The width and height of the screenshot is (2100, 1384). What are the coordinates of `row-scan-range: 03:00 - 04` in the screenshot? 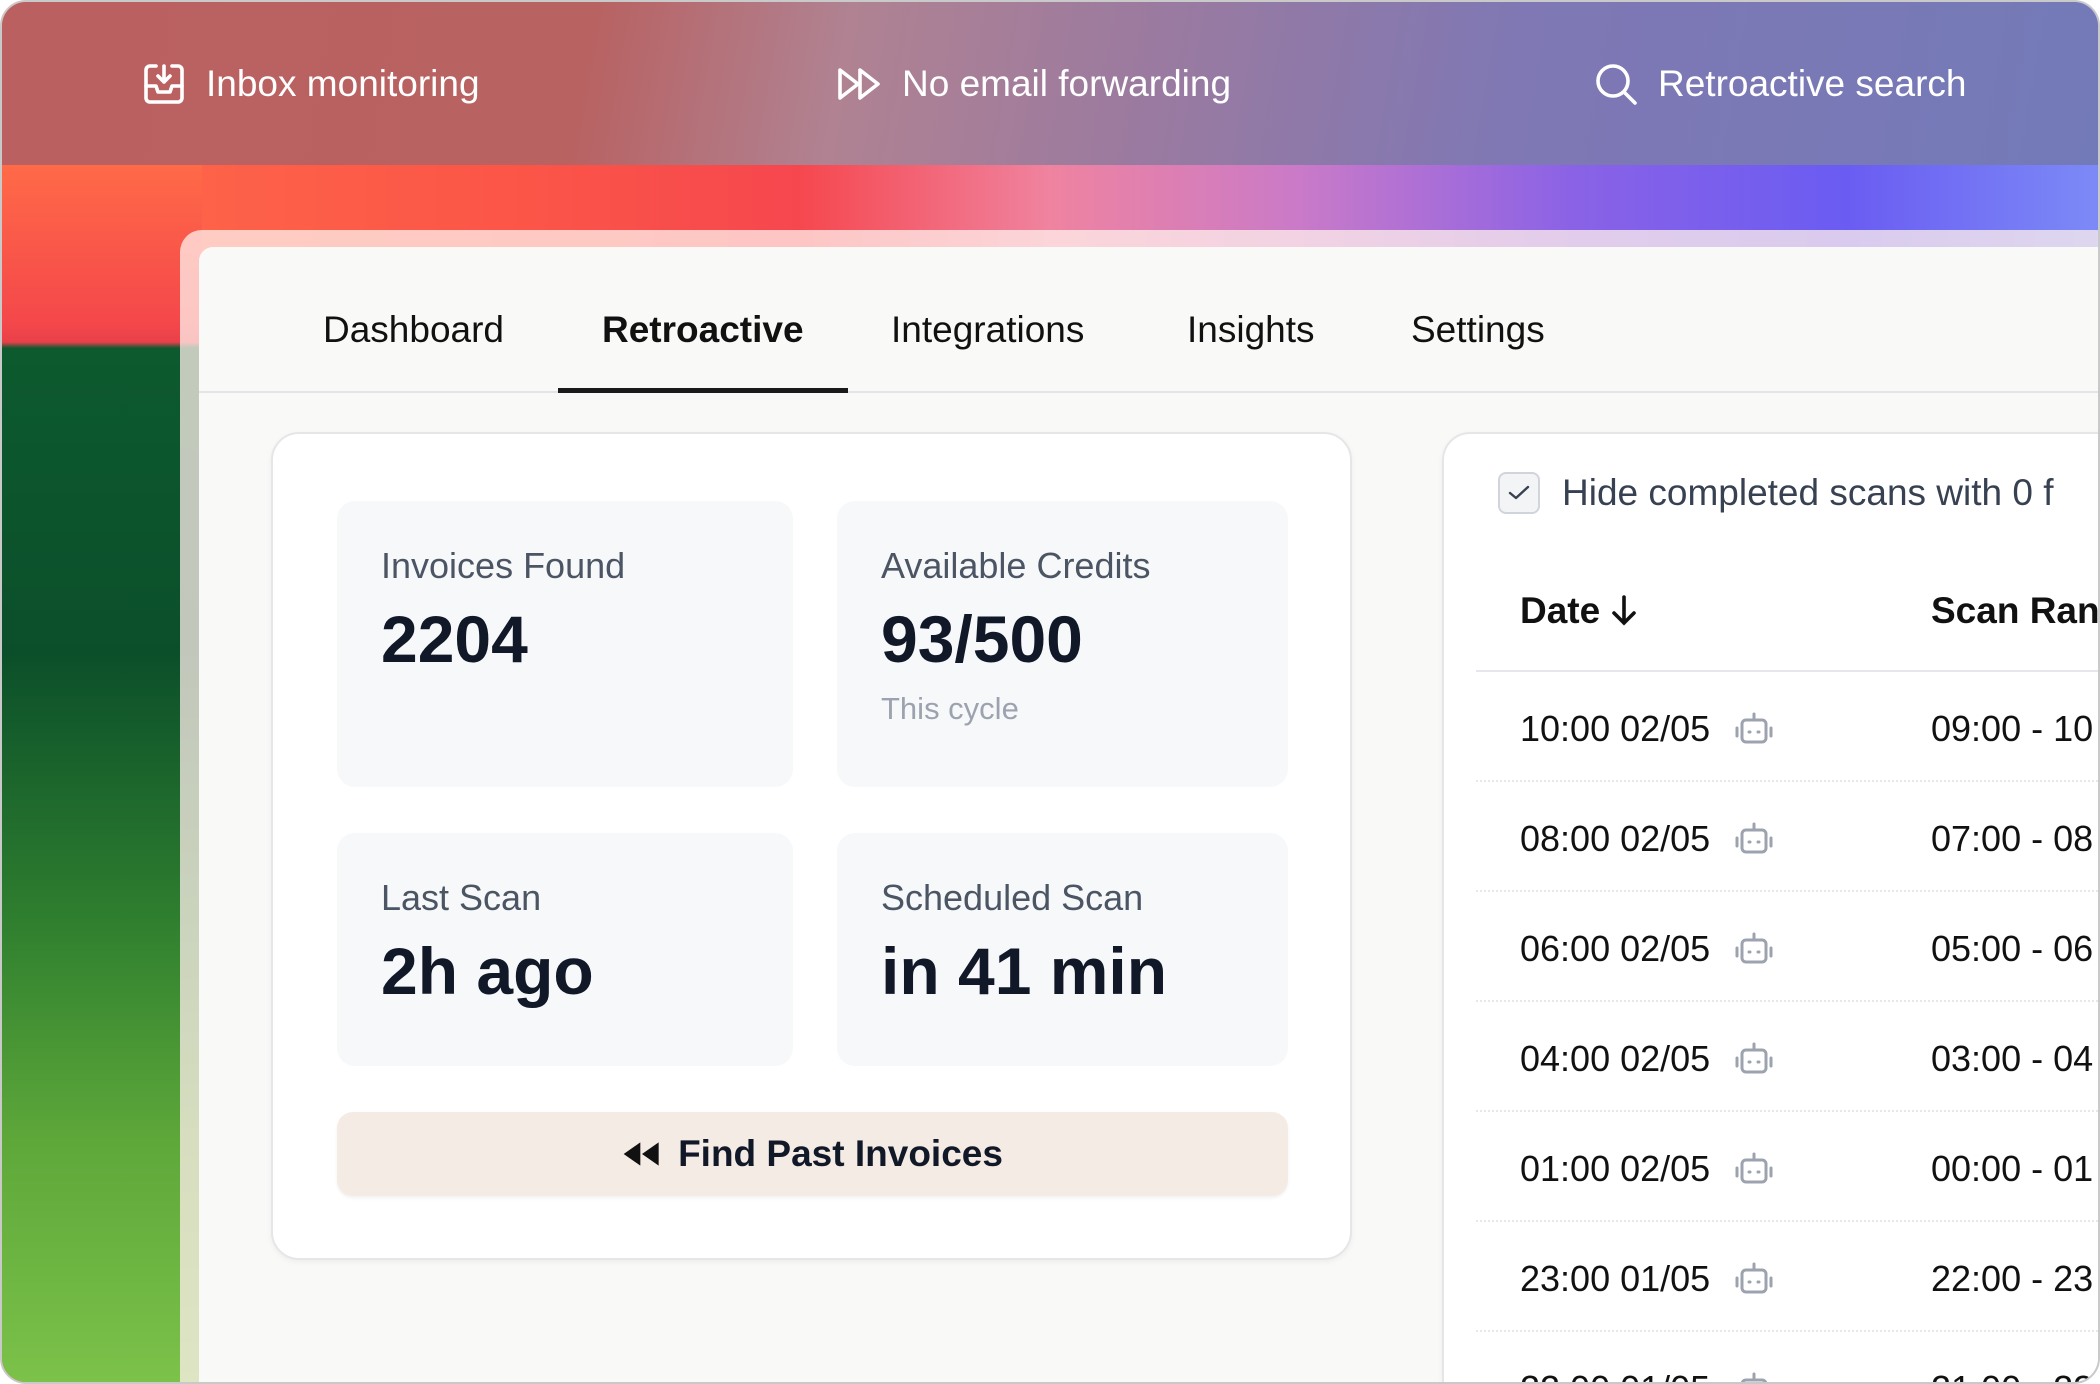 It's located at (2012, 1058).